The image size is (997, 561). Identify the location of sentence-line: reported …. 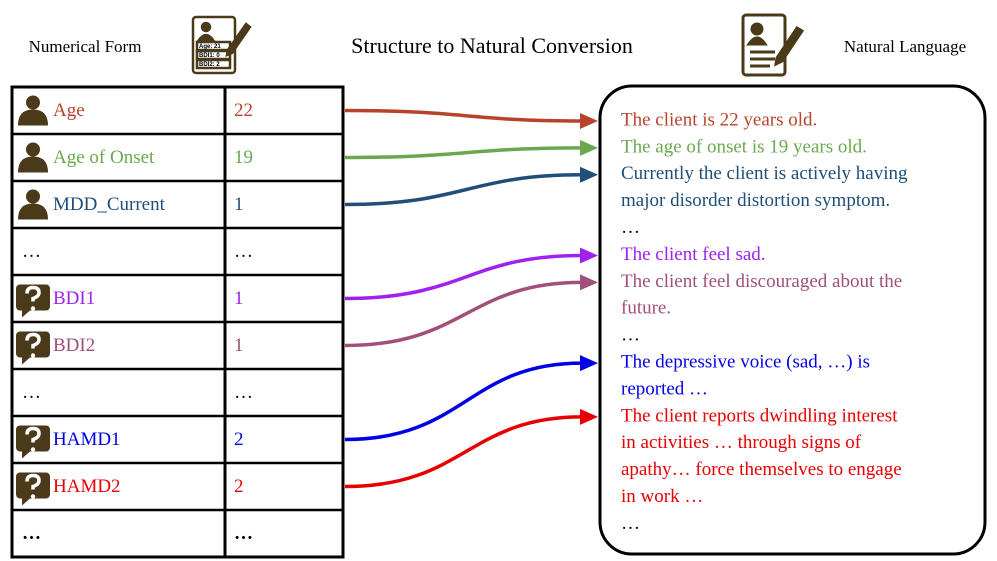
(664, 388).